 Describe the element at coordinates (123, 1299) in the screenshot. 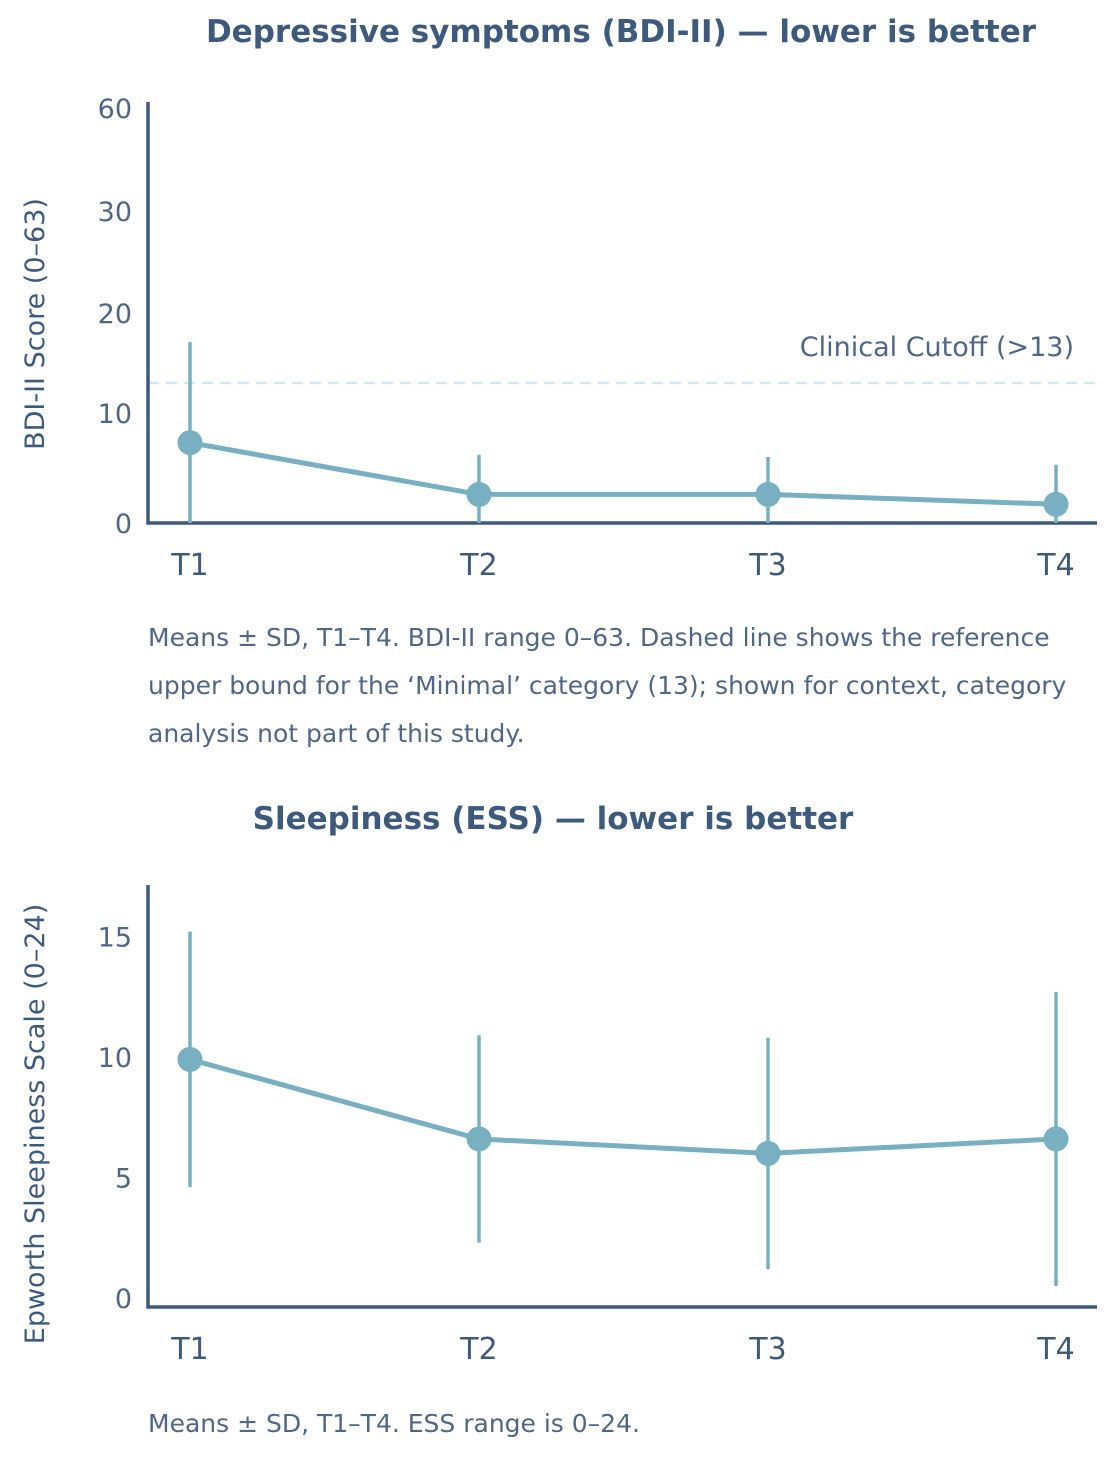

I see `ess-y-tick-label: 0` at that location.